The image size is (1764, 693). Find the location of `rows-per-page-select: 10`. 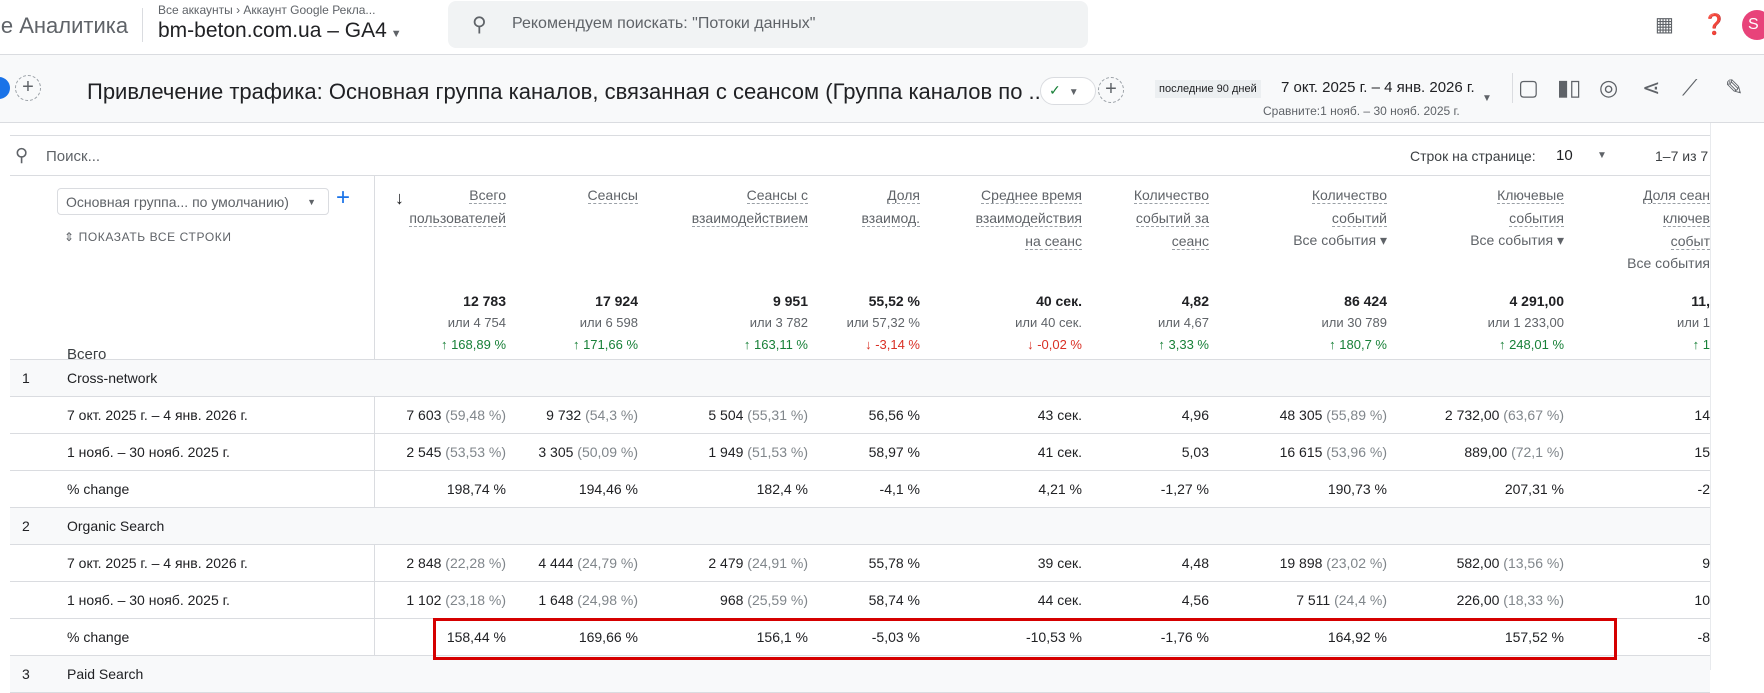

rows-per-page-select: 10 is located at coordinates (1564, 155).